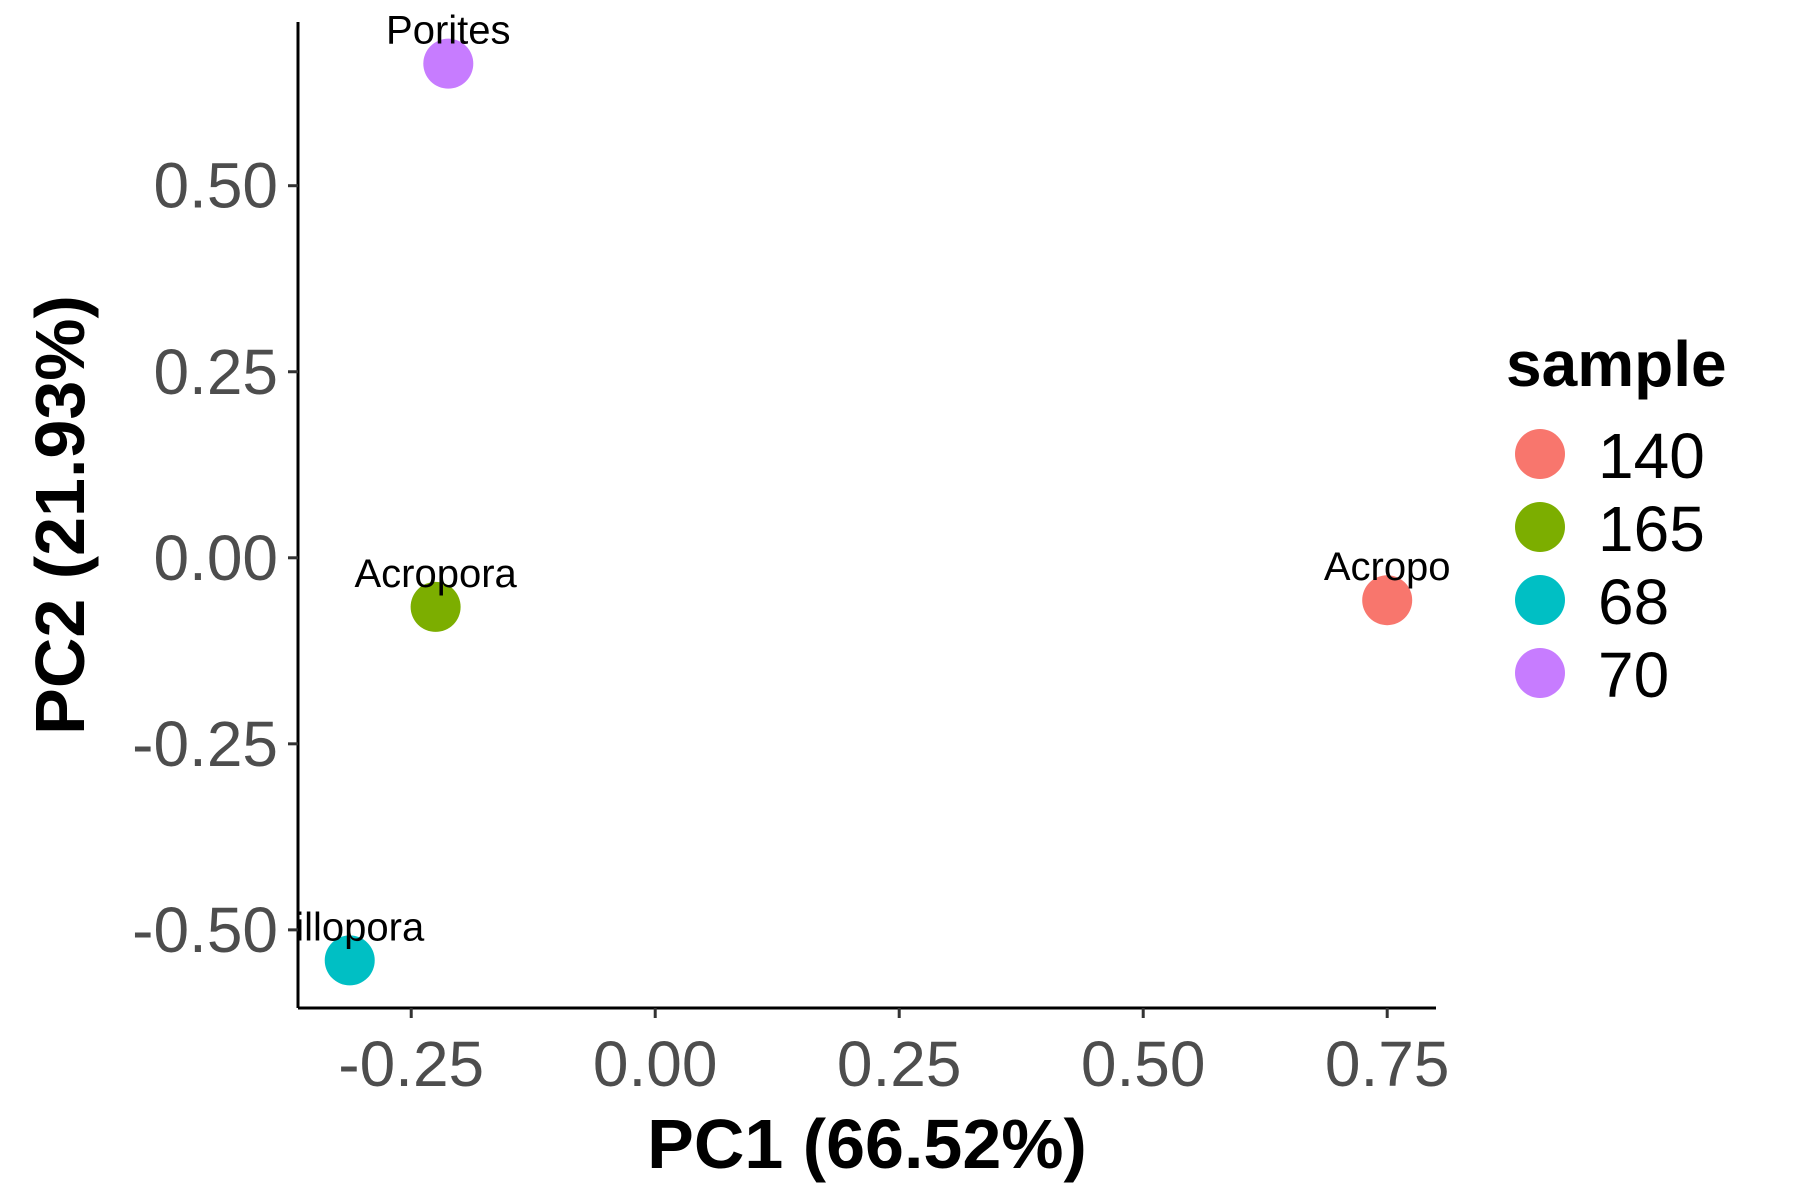 The width and height of the screenshot is (1800, 1200). What do you see at coordinates (60, 515) in the screenshot?
I see `y-axis-title: PC2 (21.93%)` at bounding box center [60, 515].